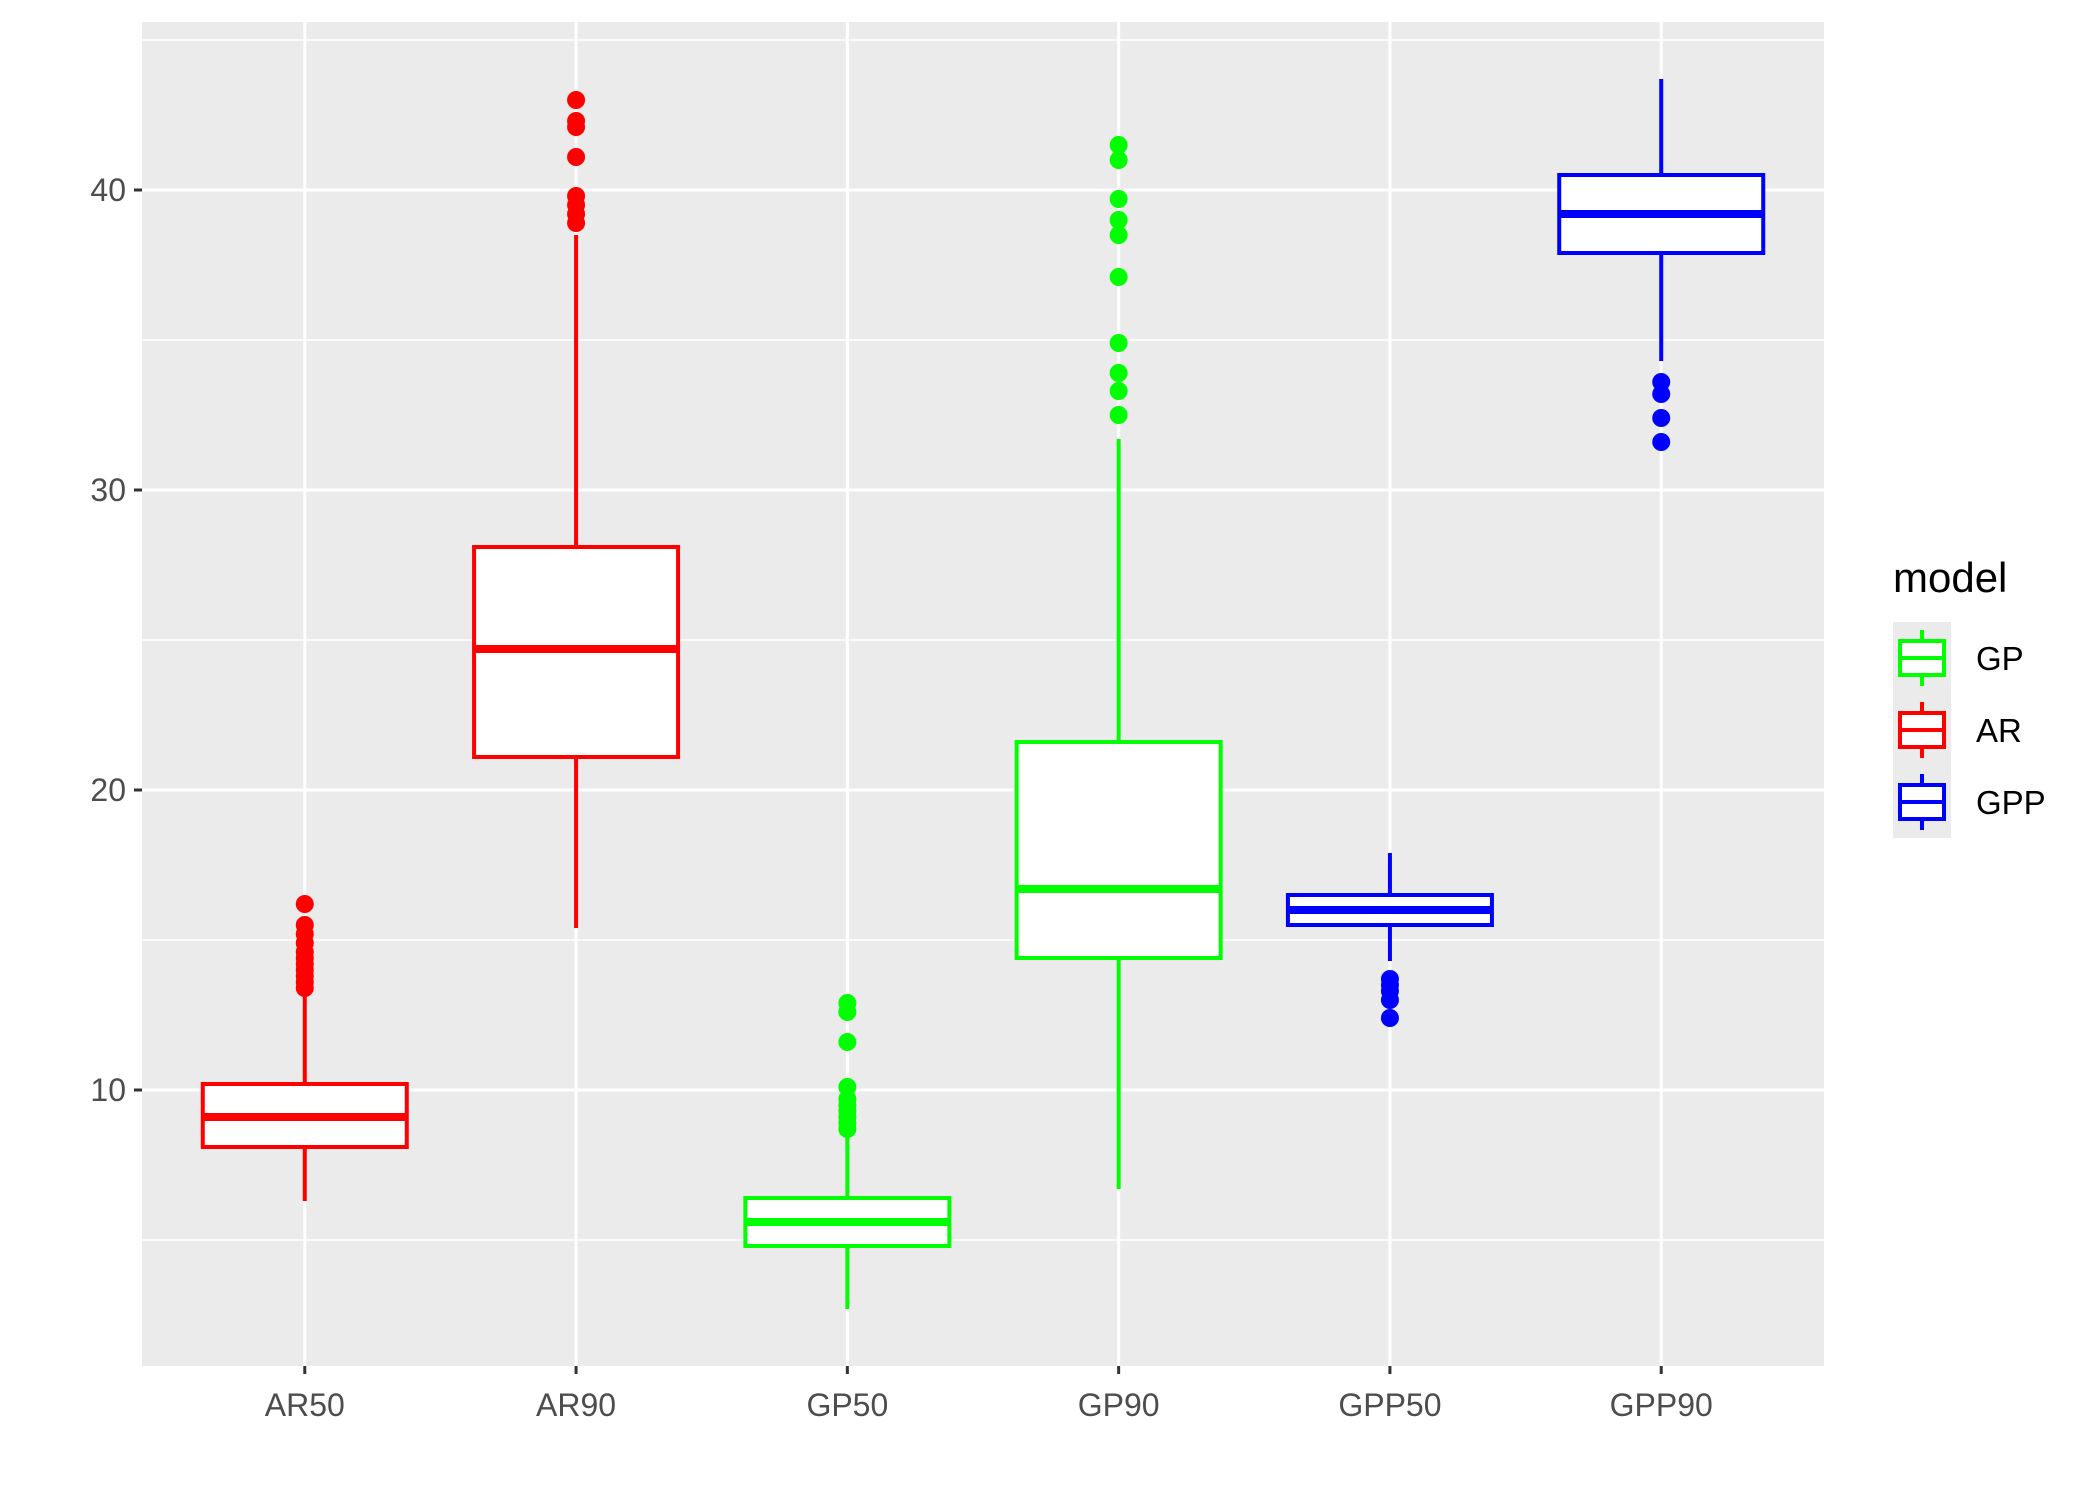  Describe the element at coordinates (1960, 730) in the screenshot. I see `legend-entry-ar: AR` at that location.